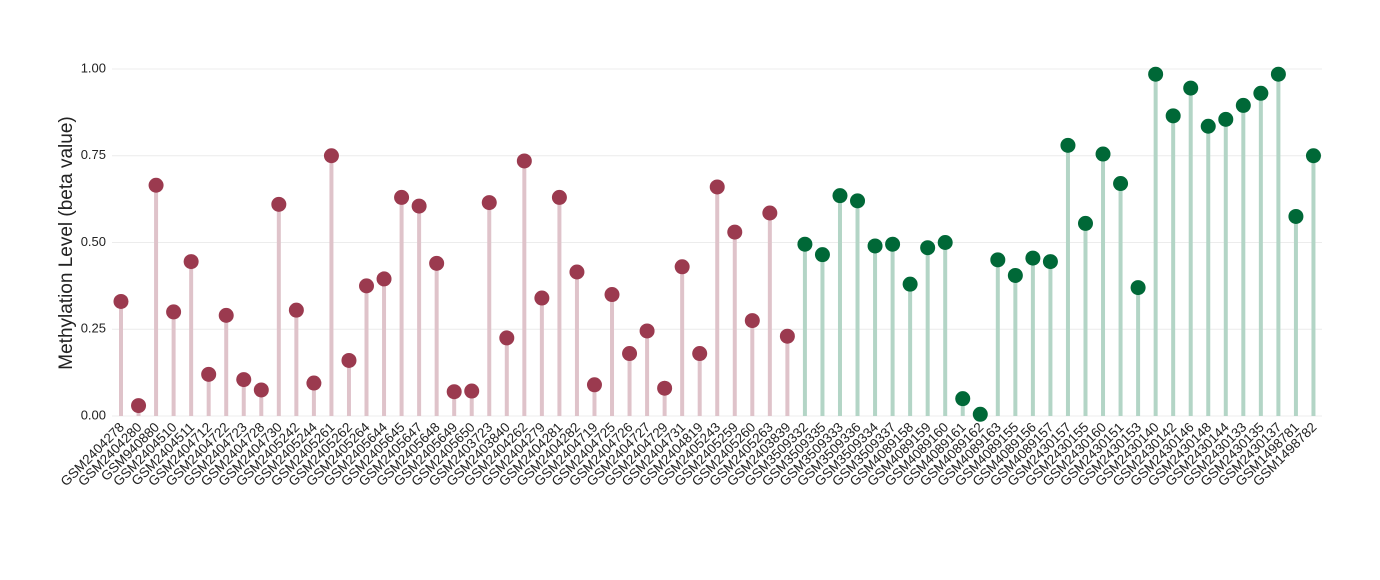  What do you see at coordinates (93, 241) in the screenshot?
I see `y-tick-label: 0.50` at bounding box center [93, 241].